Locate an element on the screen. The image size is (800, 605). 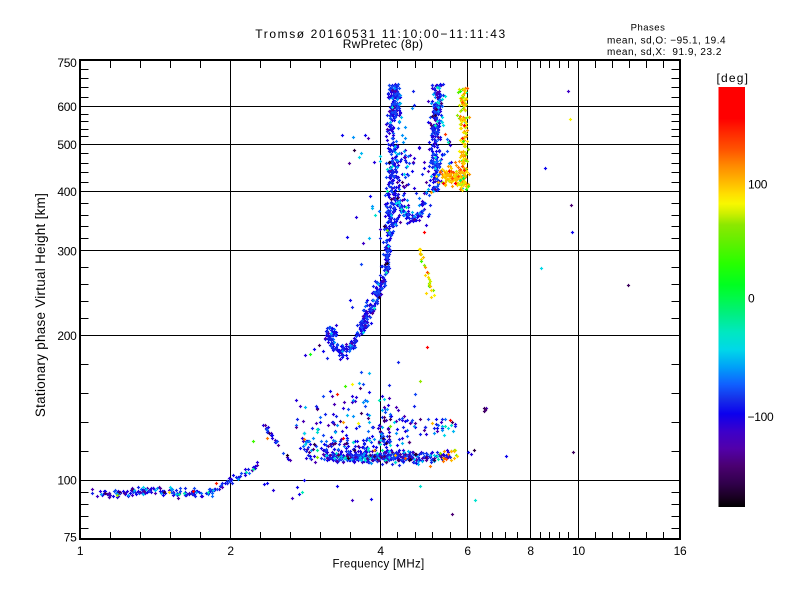
svg-text: mean, sd,X: 91.9, 23.2 is located at coordinates (664, 52).